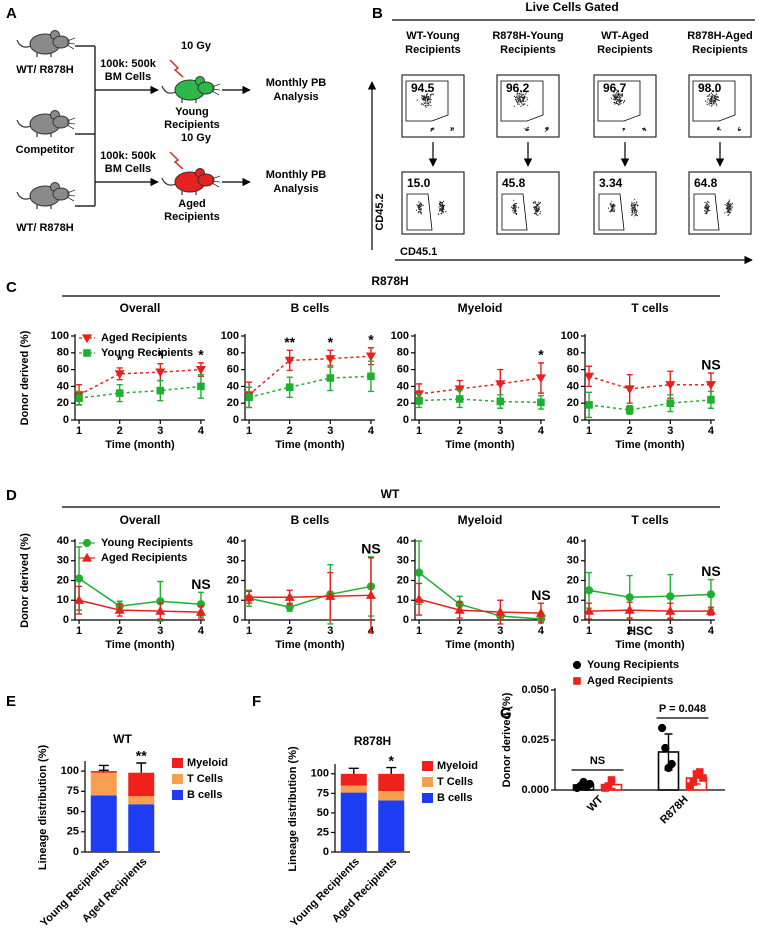 The height and width of the screenshot is (940, 760). I want to click on x-tick-label: 2, so click(120, 631).